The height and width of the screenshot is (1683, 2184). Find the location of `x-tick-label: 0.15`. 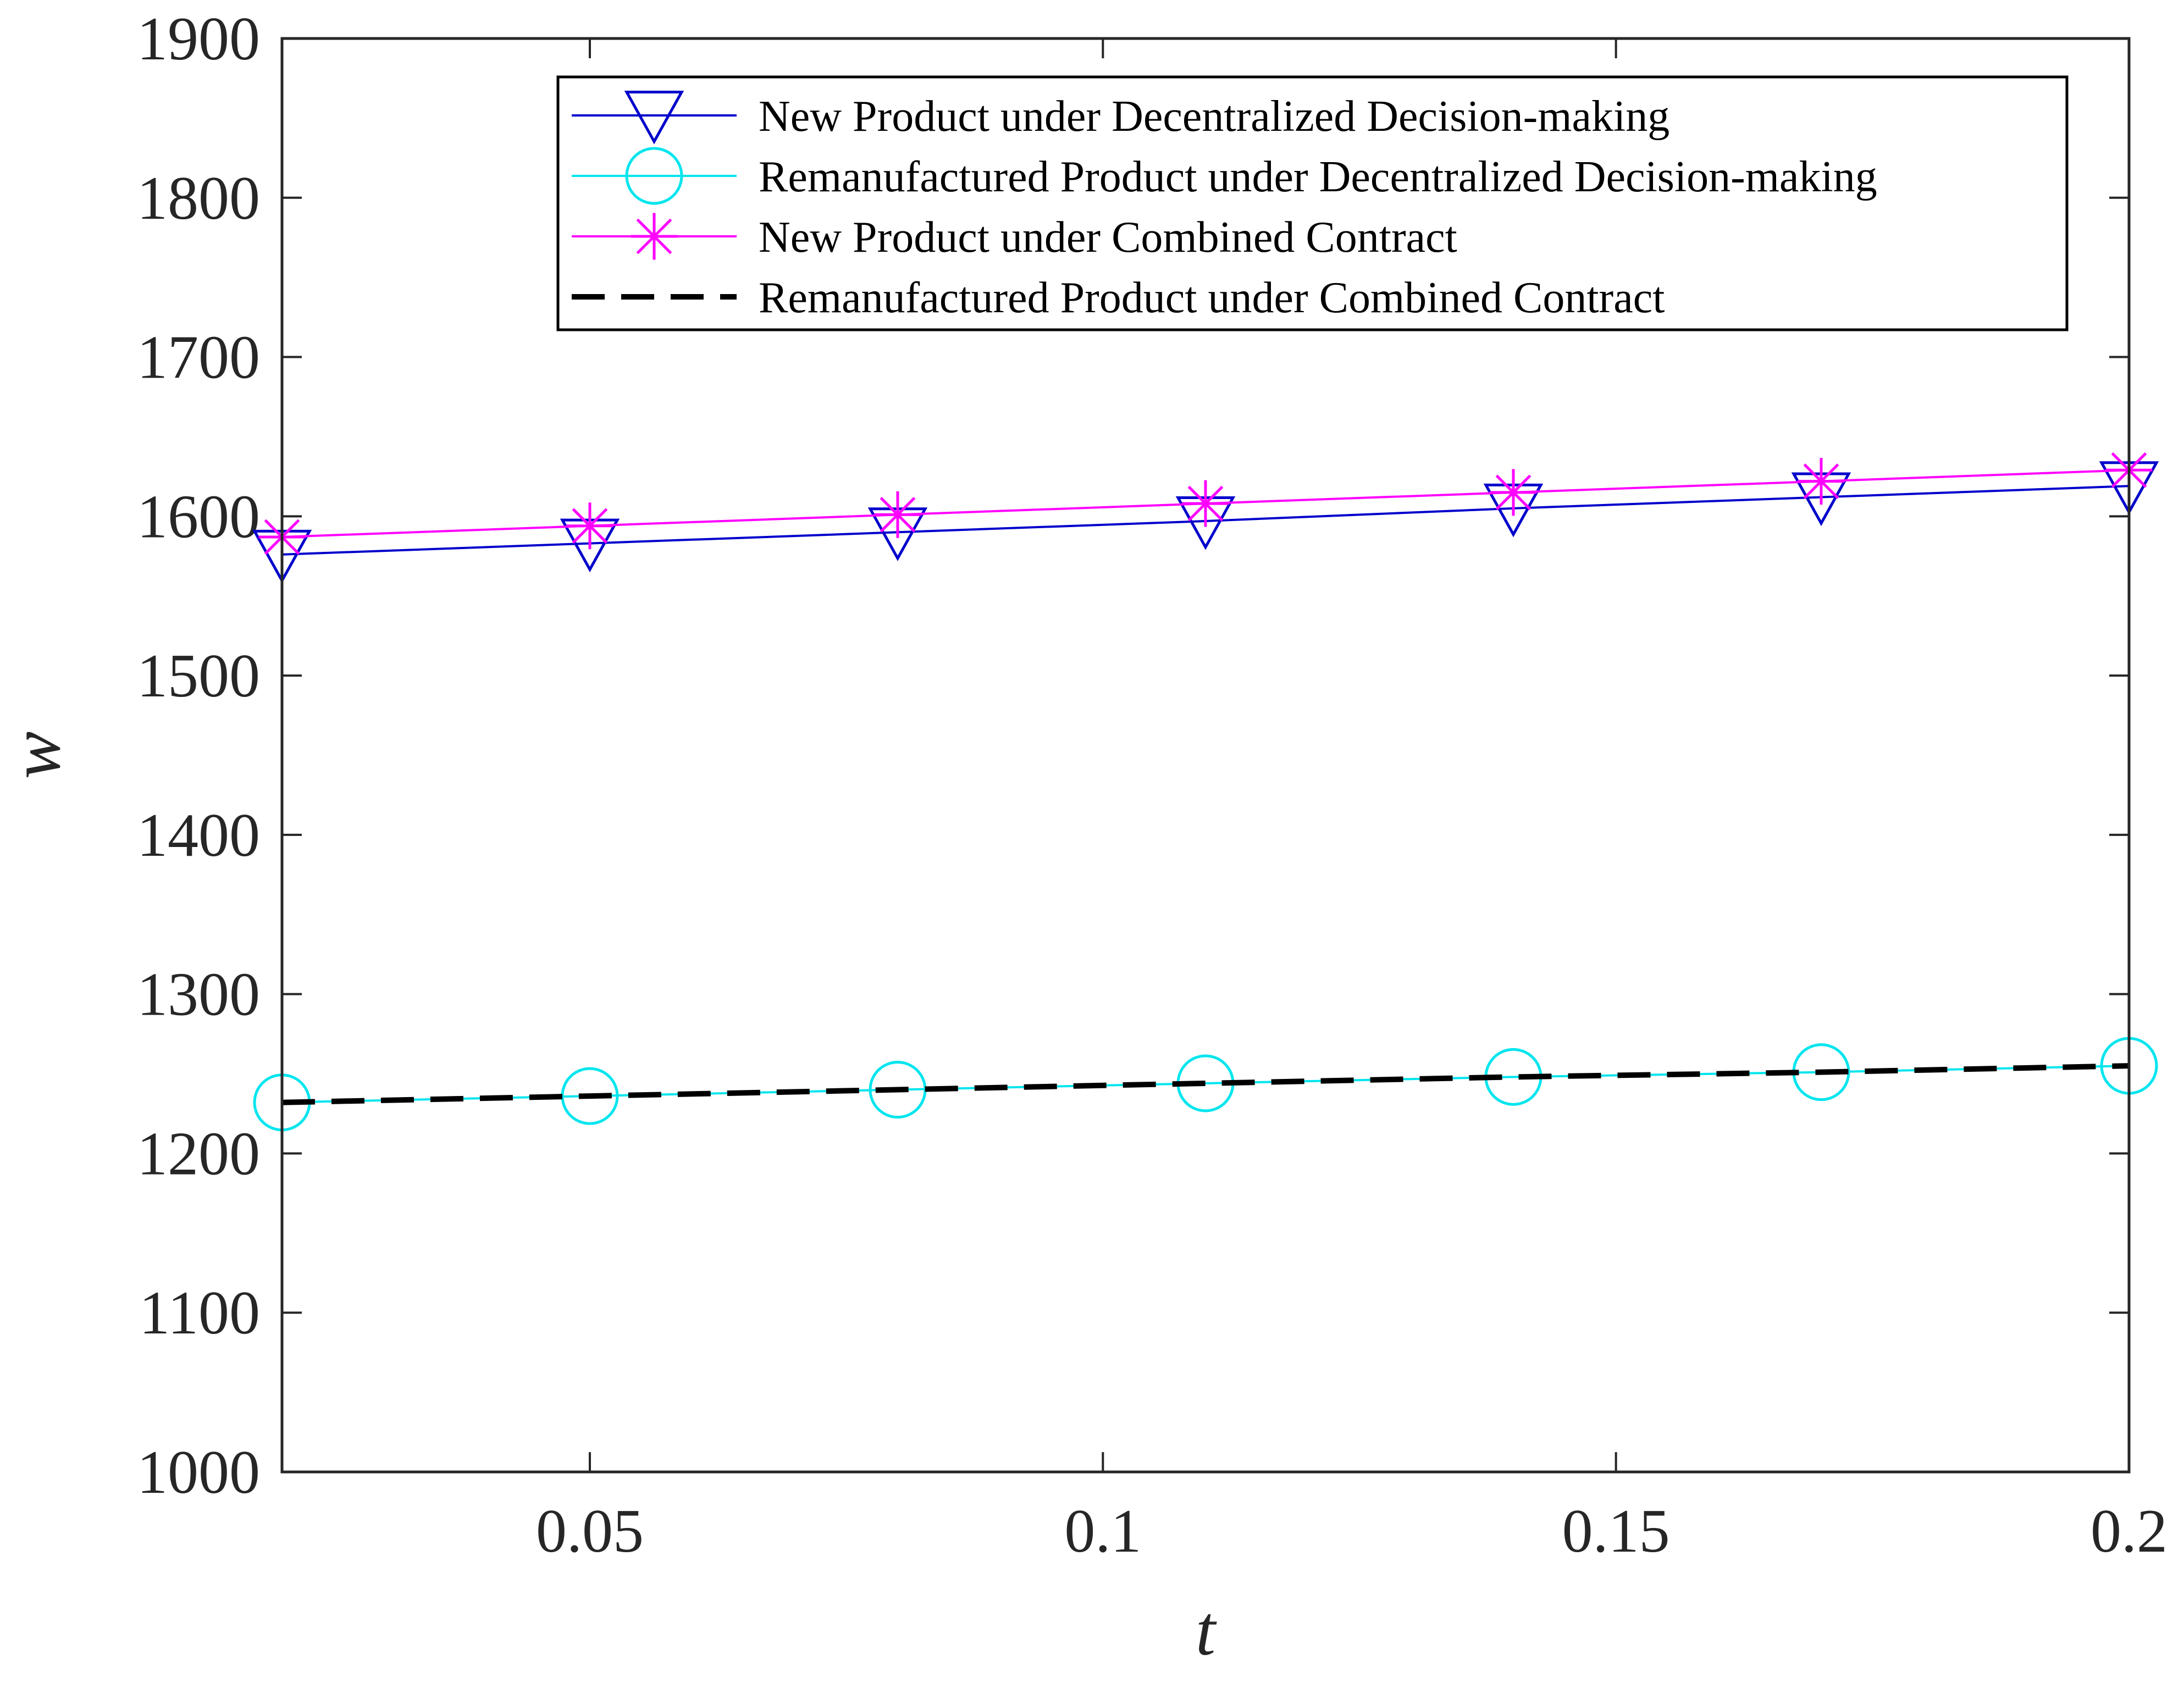

x-tick-label: 0.15 is located at coordinates (1616, 1531).